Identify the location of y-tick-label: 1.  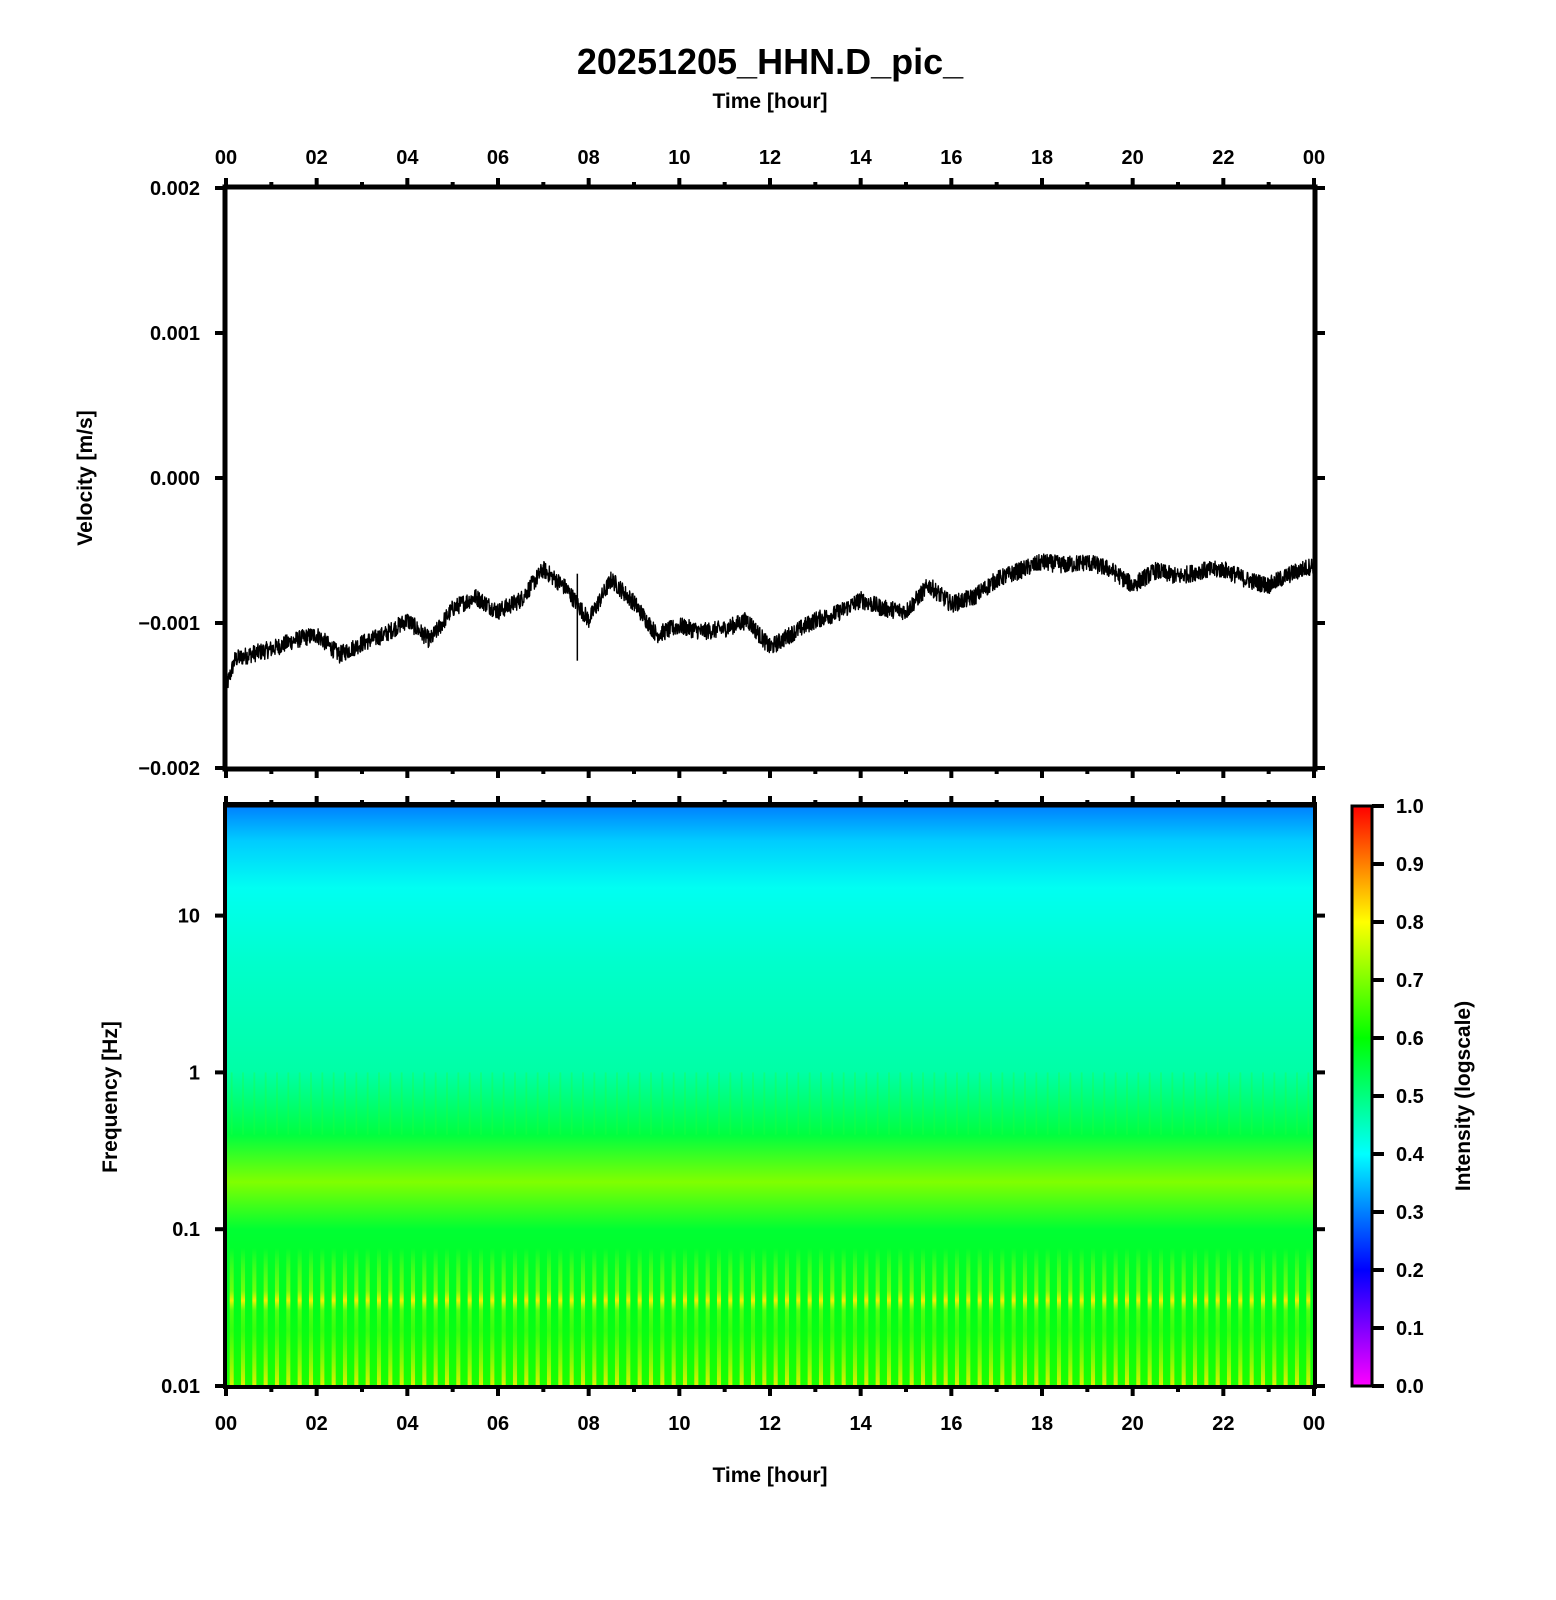
(194, 1073).